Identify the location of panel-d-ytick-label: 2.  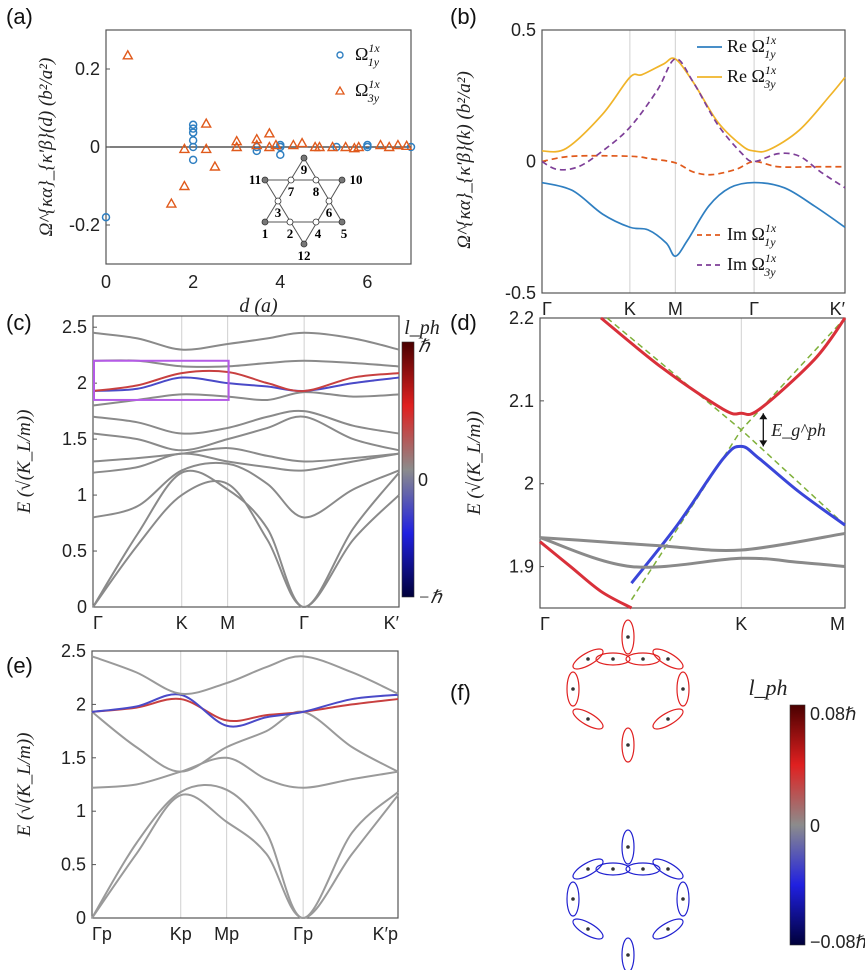
(529, 484).